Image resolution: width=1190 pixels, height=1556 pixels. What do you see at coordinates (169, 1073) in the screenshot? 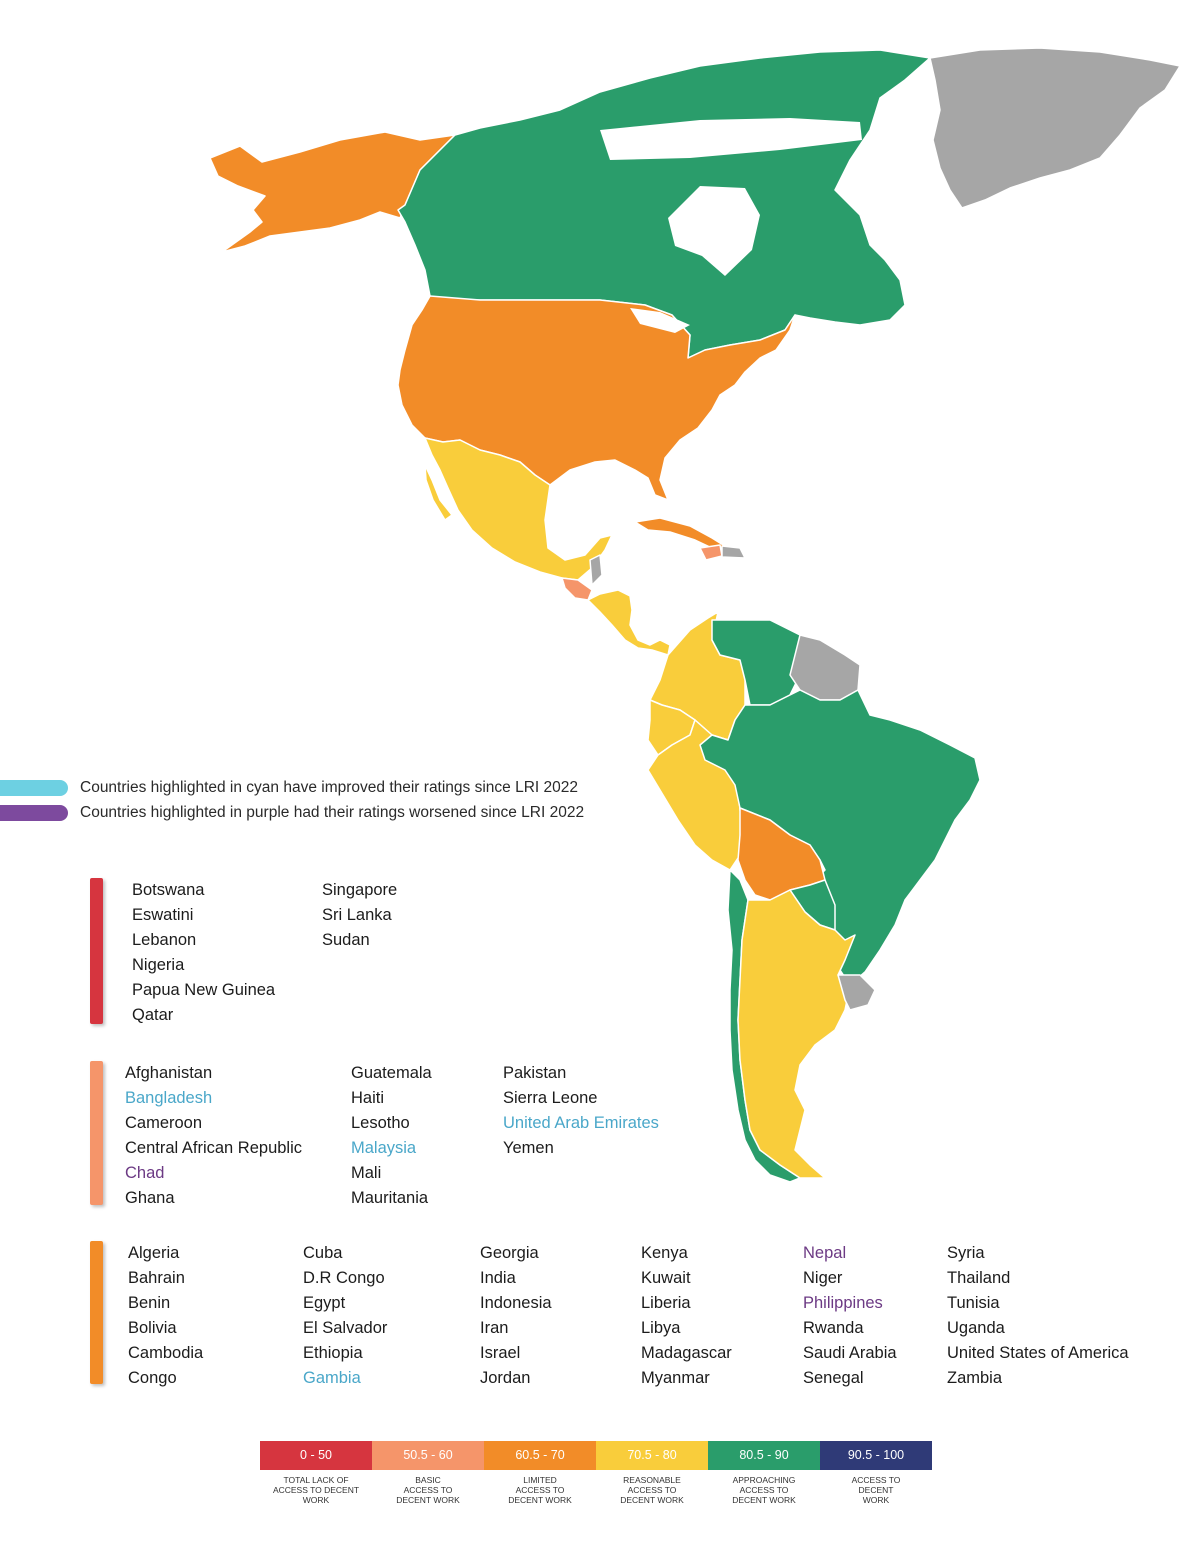
I see `country-name: Afghanistan` at bounding box center [169, 1073].